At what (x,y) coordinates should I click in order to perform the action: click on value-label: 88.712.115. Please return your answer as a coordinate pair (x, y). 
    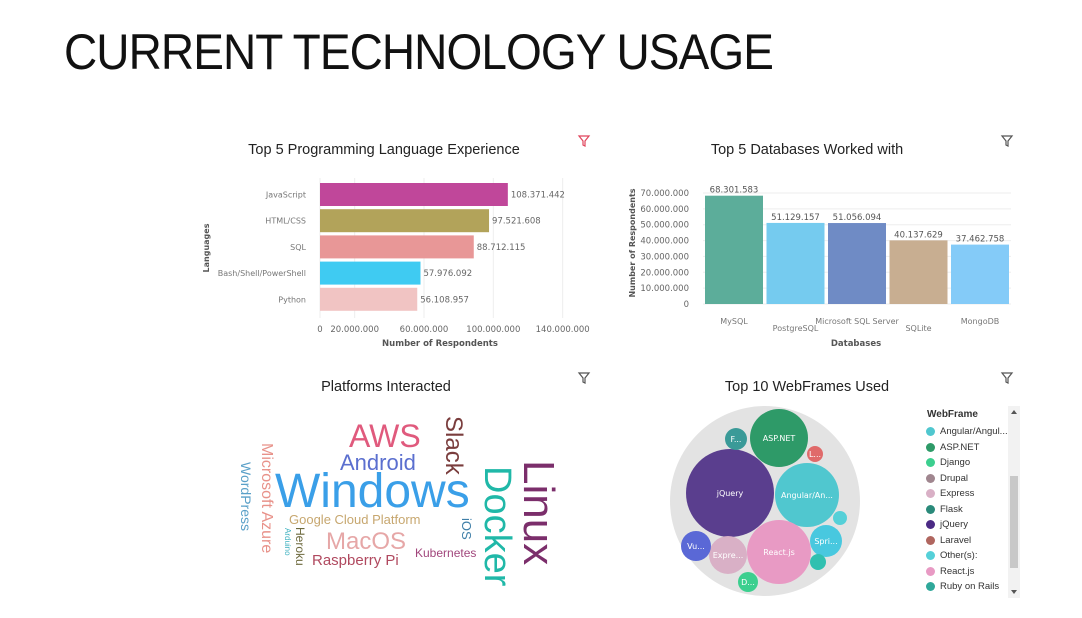
    Looking at the image, I should click on (501, 248).